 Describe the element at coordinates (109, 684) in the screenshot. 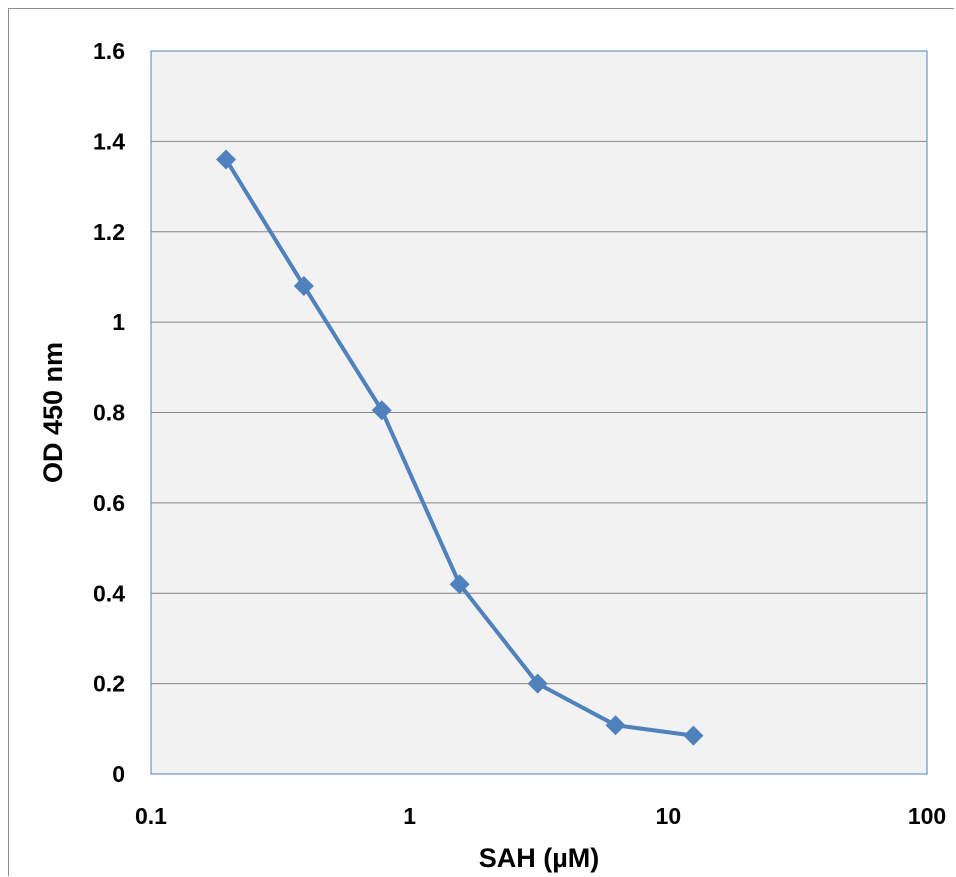

I see `y-tick-label: 0.2` at that location.